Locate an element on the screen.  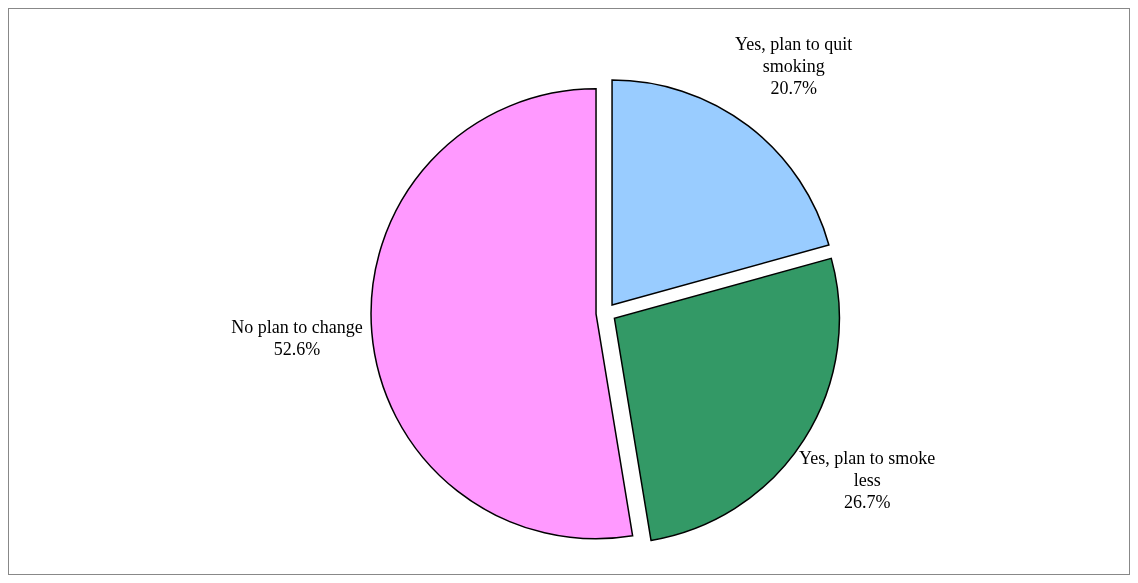
slice-label: No plan to change is located at coordinates (297, 327).